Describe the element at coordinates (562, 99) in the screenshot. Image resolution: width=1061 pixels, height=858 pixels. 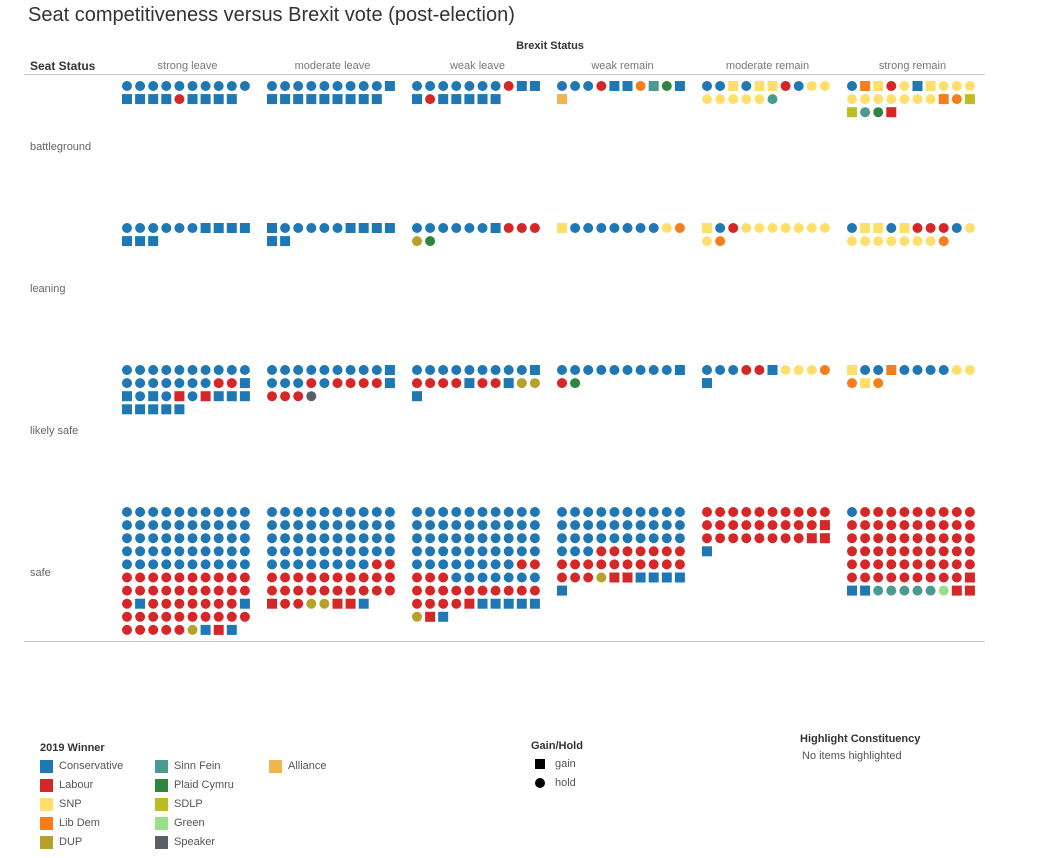
I see `seat-mark-alliance-gain` at that location.